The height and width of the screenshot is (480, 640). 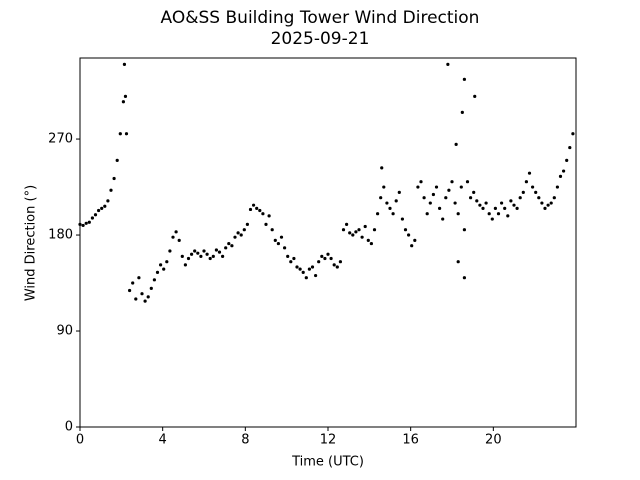 I want to click on chart-title: AO&SS Building Tower Wind Direction, so click(x=320, y=18).